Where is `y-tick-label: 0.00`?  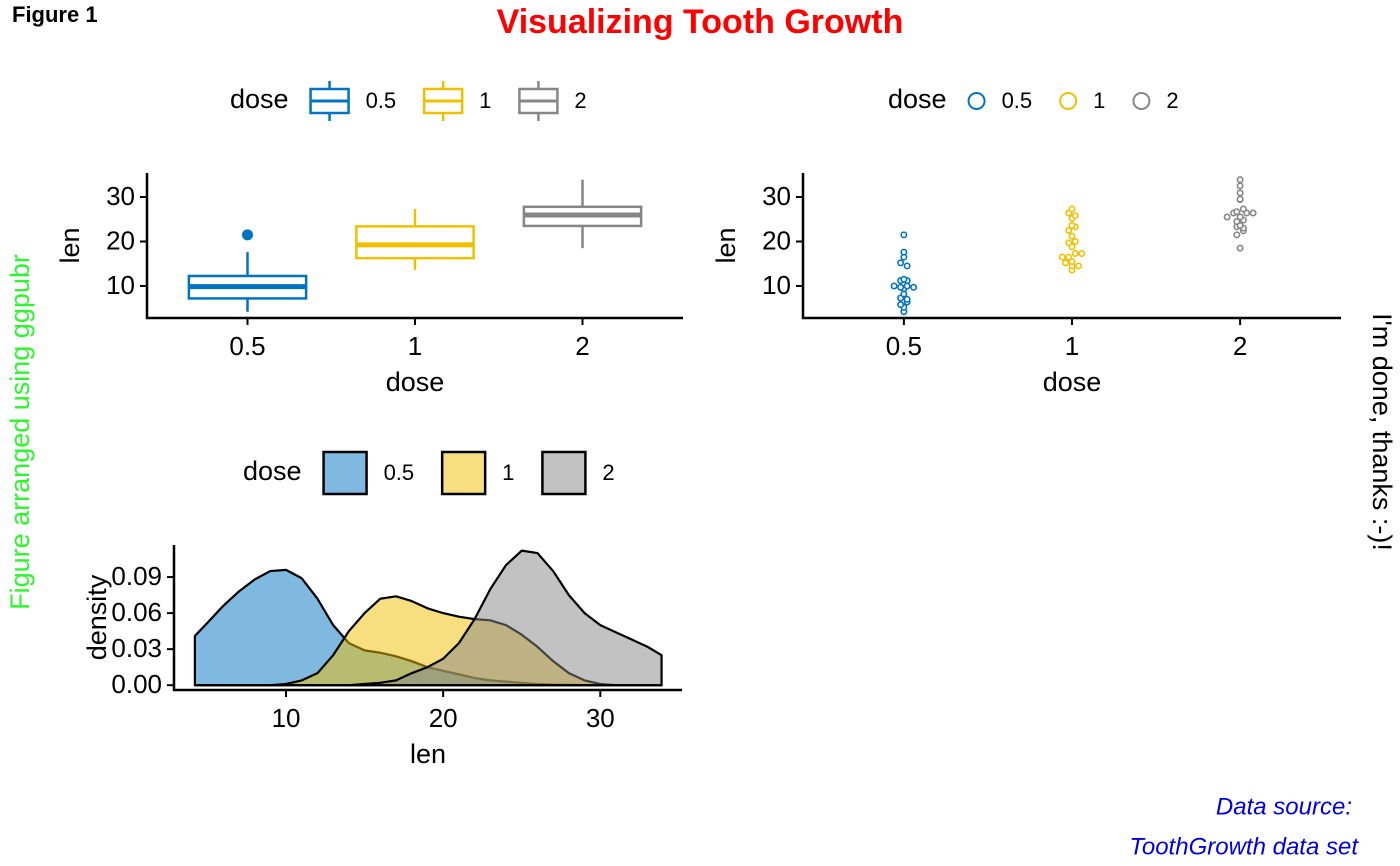 y-tick-label: 0.00 is located at coordinates (136, 684).